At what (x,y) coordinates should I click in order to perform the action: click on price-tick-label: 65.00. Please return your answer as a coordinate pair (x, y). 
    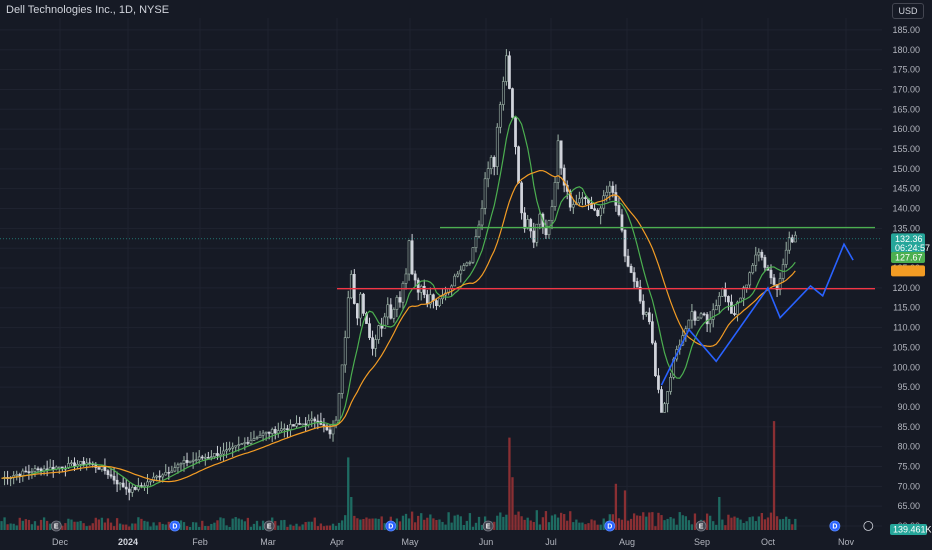
    Looking at the image, I should click on (908, 506).